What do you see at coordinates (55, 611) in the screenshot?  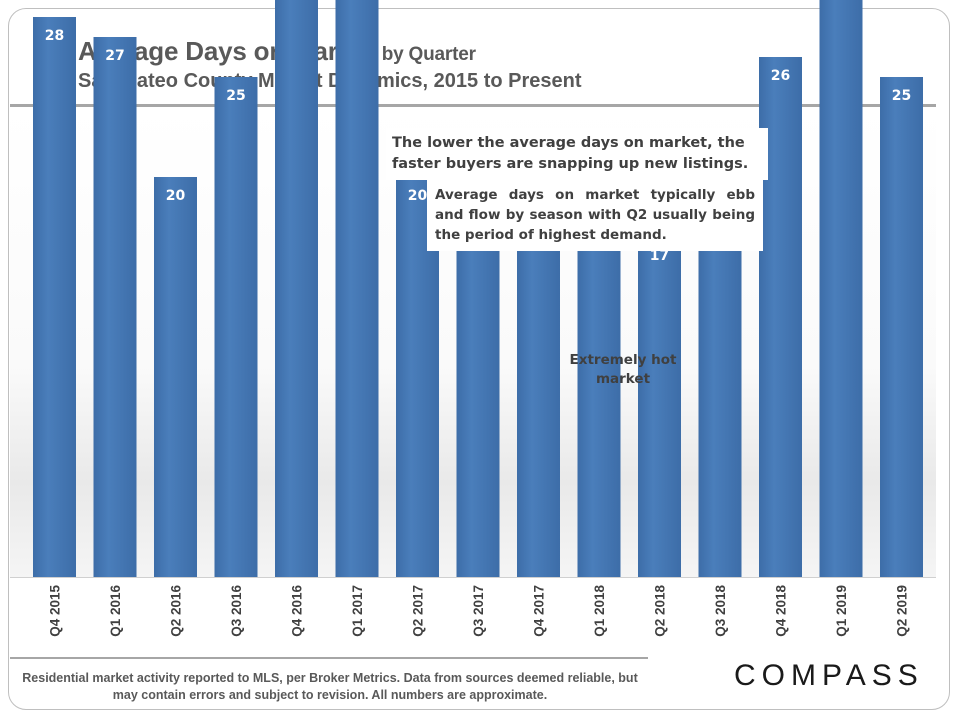 I see `x-tick-label: Q4 2015` at bounding box center [55, 611].